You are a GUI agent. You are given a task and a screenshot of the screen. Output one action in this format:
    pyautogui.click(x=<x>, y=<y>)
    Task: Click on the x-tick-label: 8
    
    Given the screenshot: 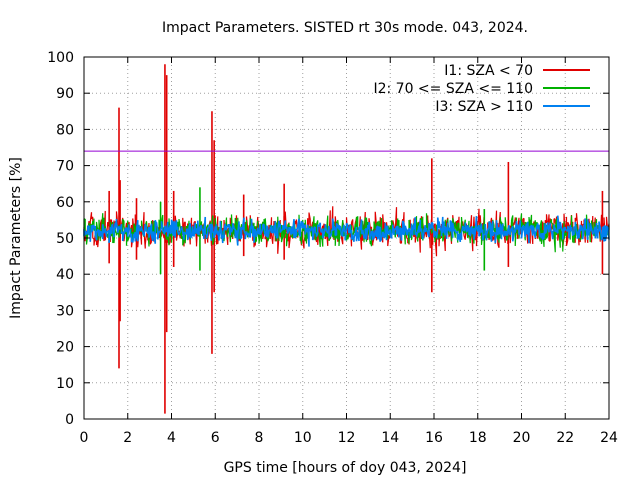 What is the action you would take?
    pyautogui.click(x=259, y=438)
    